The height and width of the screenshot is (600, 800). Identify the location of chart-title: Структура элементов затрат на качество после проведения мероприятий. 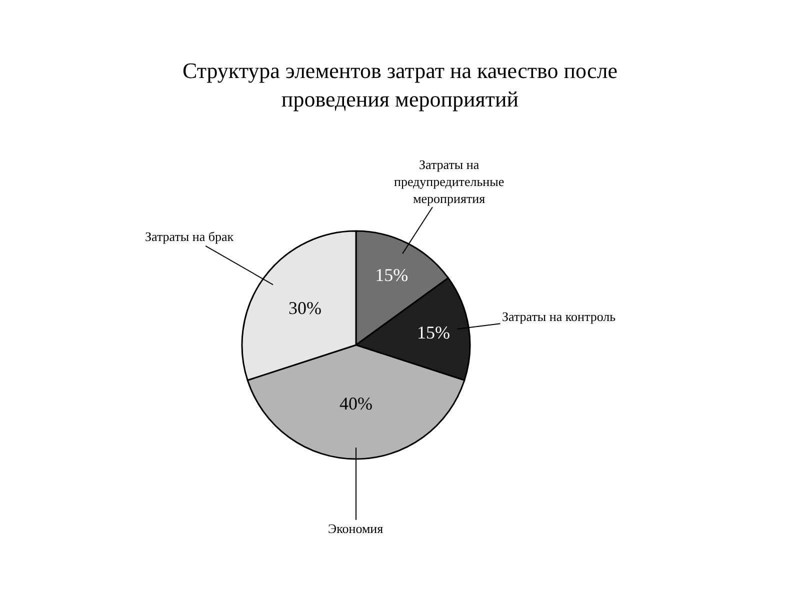
(400, 85).